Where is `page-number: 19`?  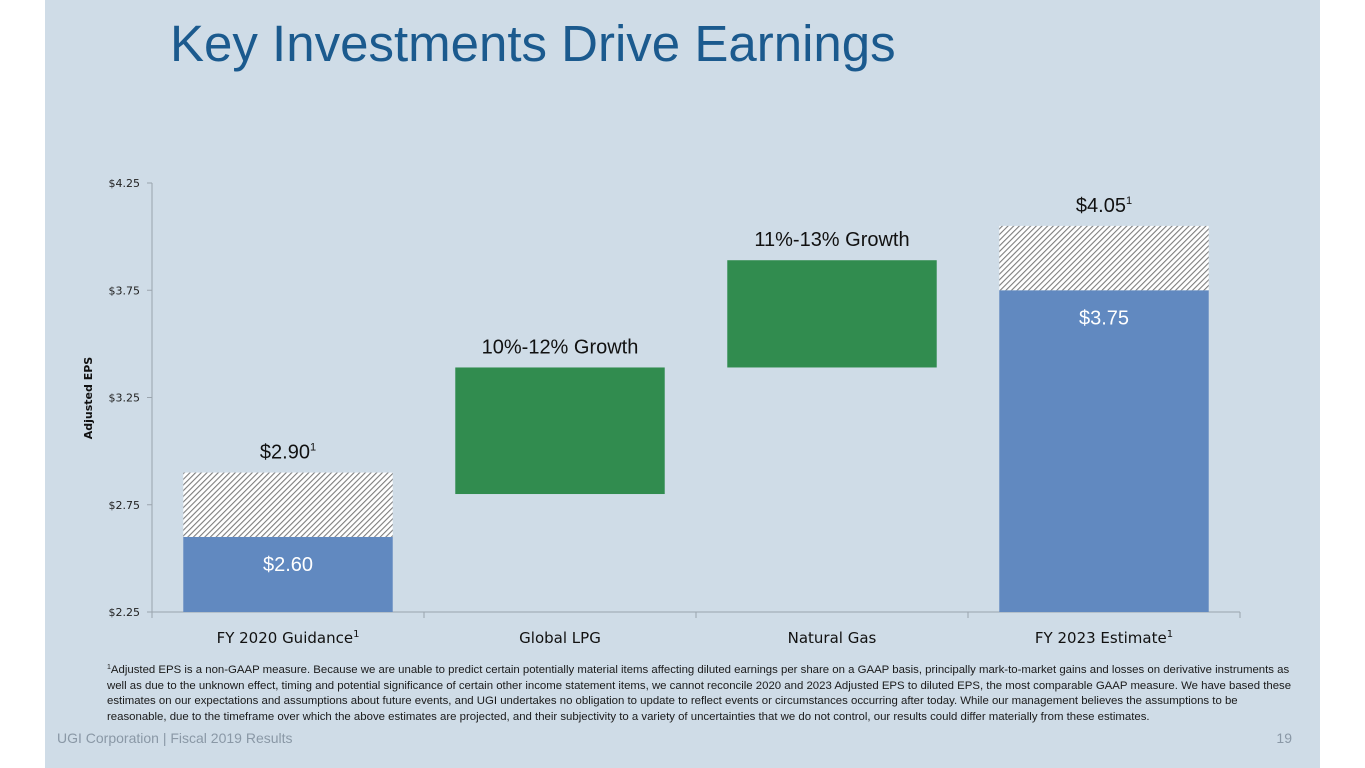
page-number: 19 is located at coordinates (1284, 738).